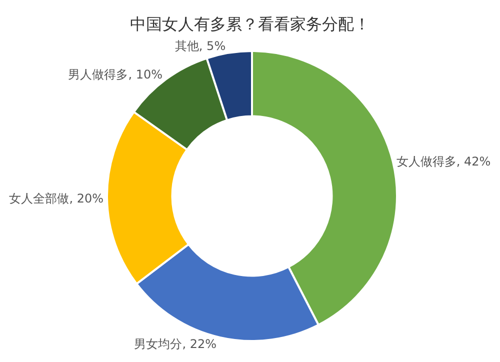 This screenshot has width=500, height=362. Describe the element at coordinates (200, 45) in the screenshot. I see `slice-label: 其他, 5%` at that location.